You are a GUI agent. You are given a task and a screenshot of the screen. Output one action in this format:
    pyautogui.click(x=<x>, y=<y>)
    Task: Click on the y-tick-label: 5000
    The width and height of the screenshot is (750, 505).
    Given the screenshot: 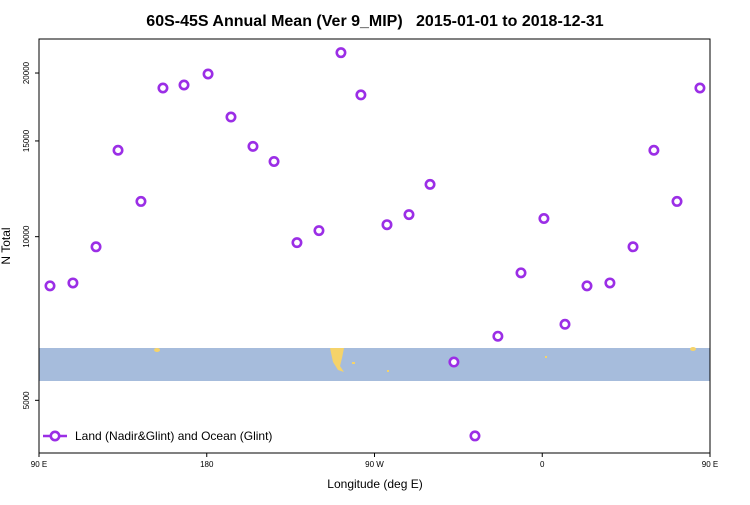 What is the action you would take?
    pyautogui.click(x=26, y=400)
    